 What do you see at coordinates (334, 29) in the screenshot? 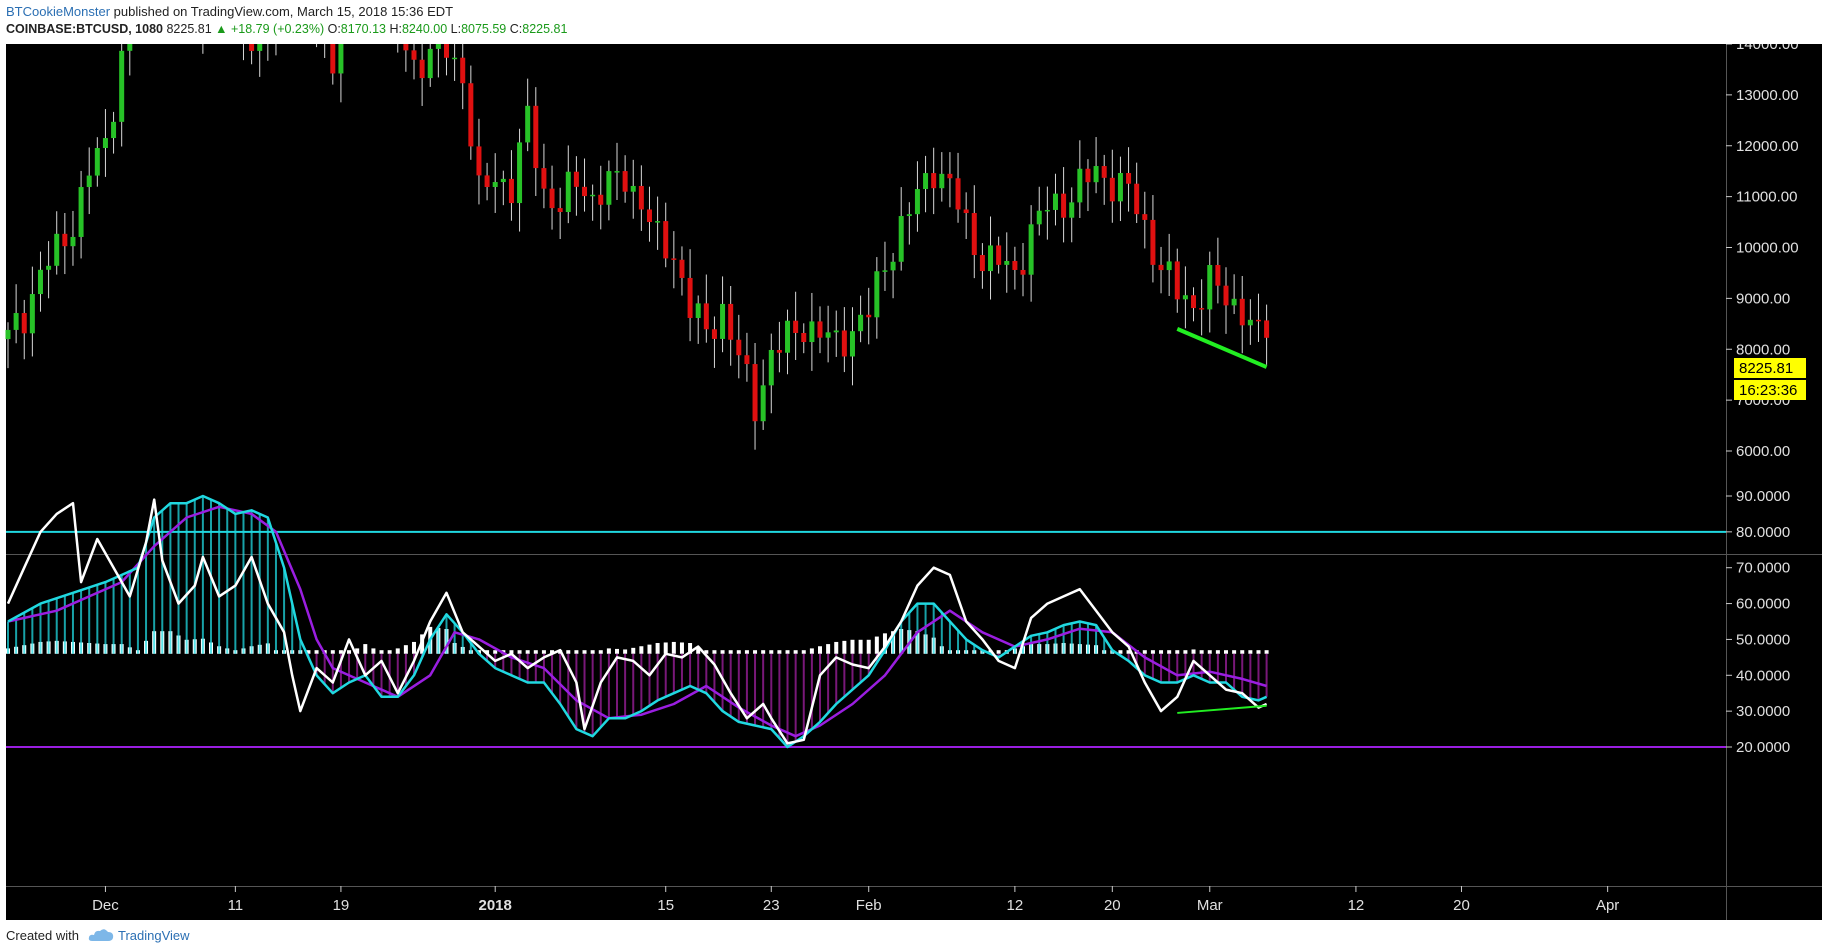
I see `open-label: O:` at bounding box center [334, 29].